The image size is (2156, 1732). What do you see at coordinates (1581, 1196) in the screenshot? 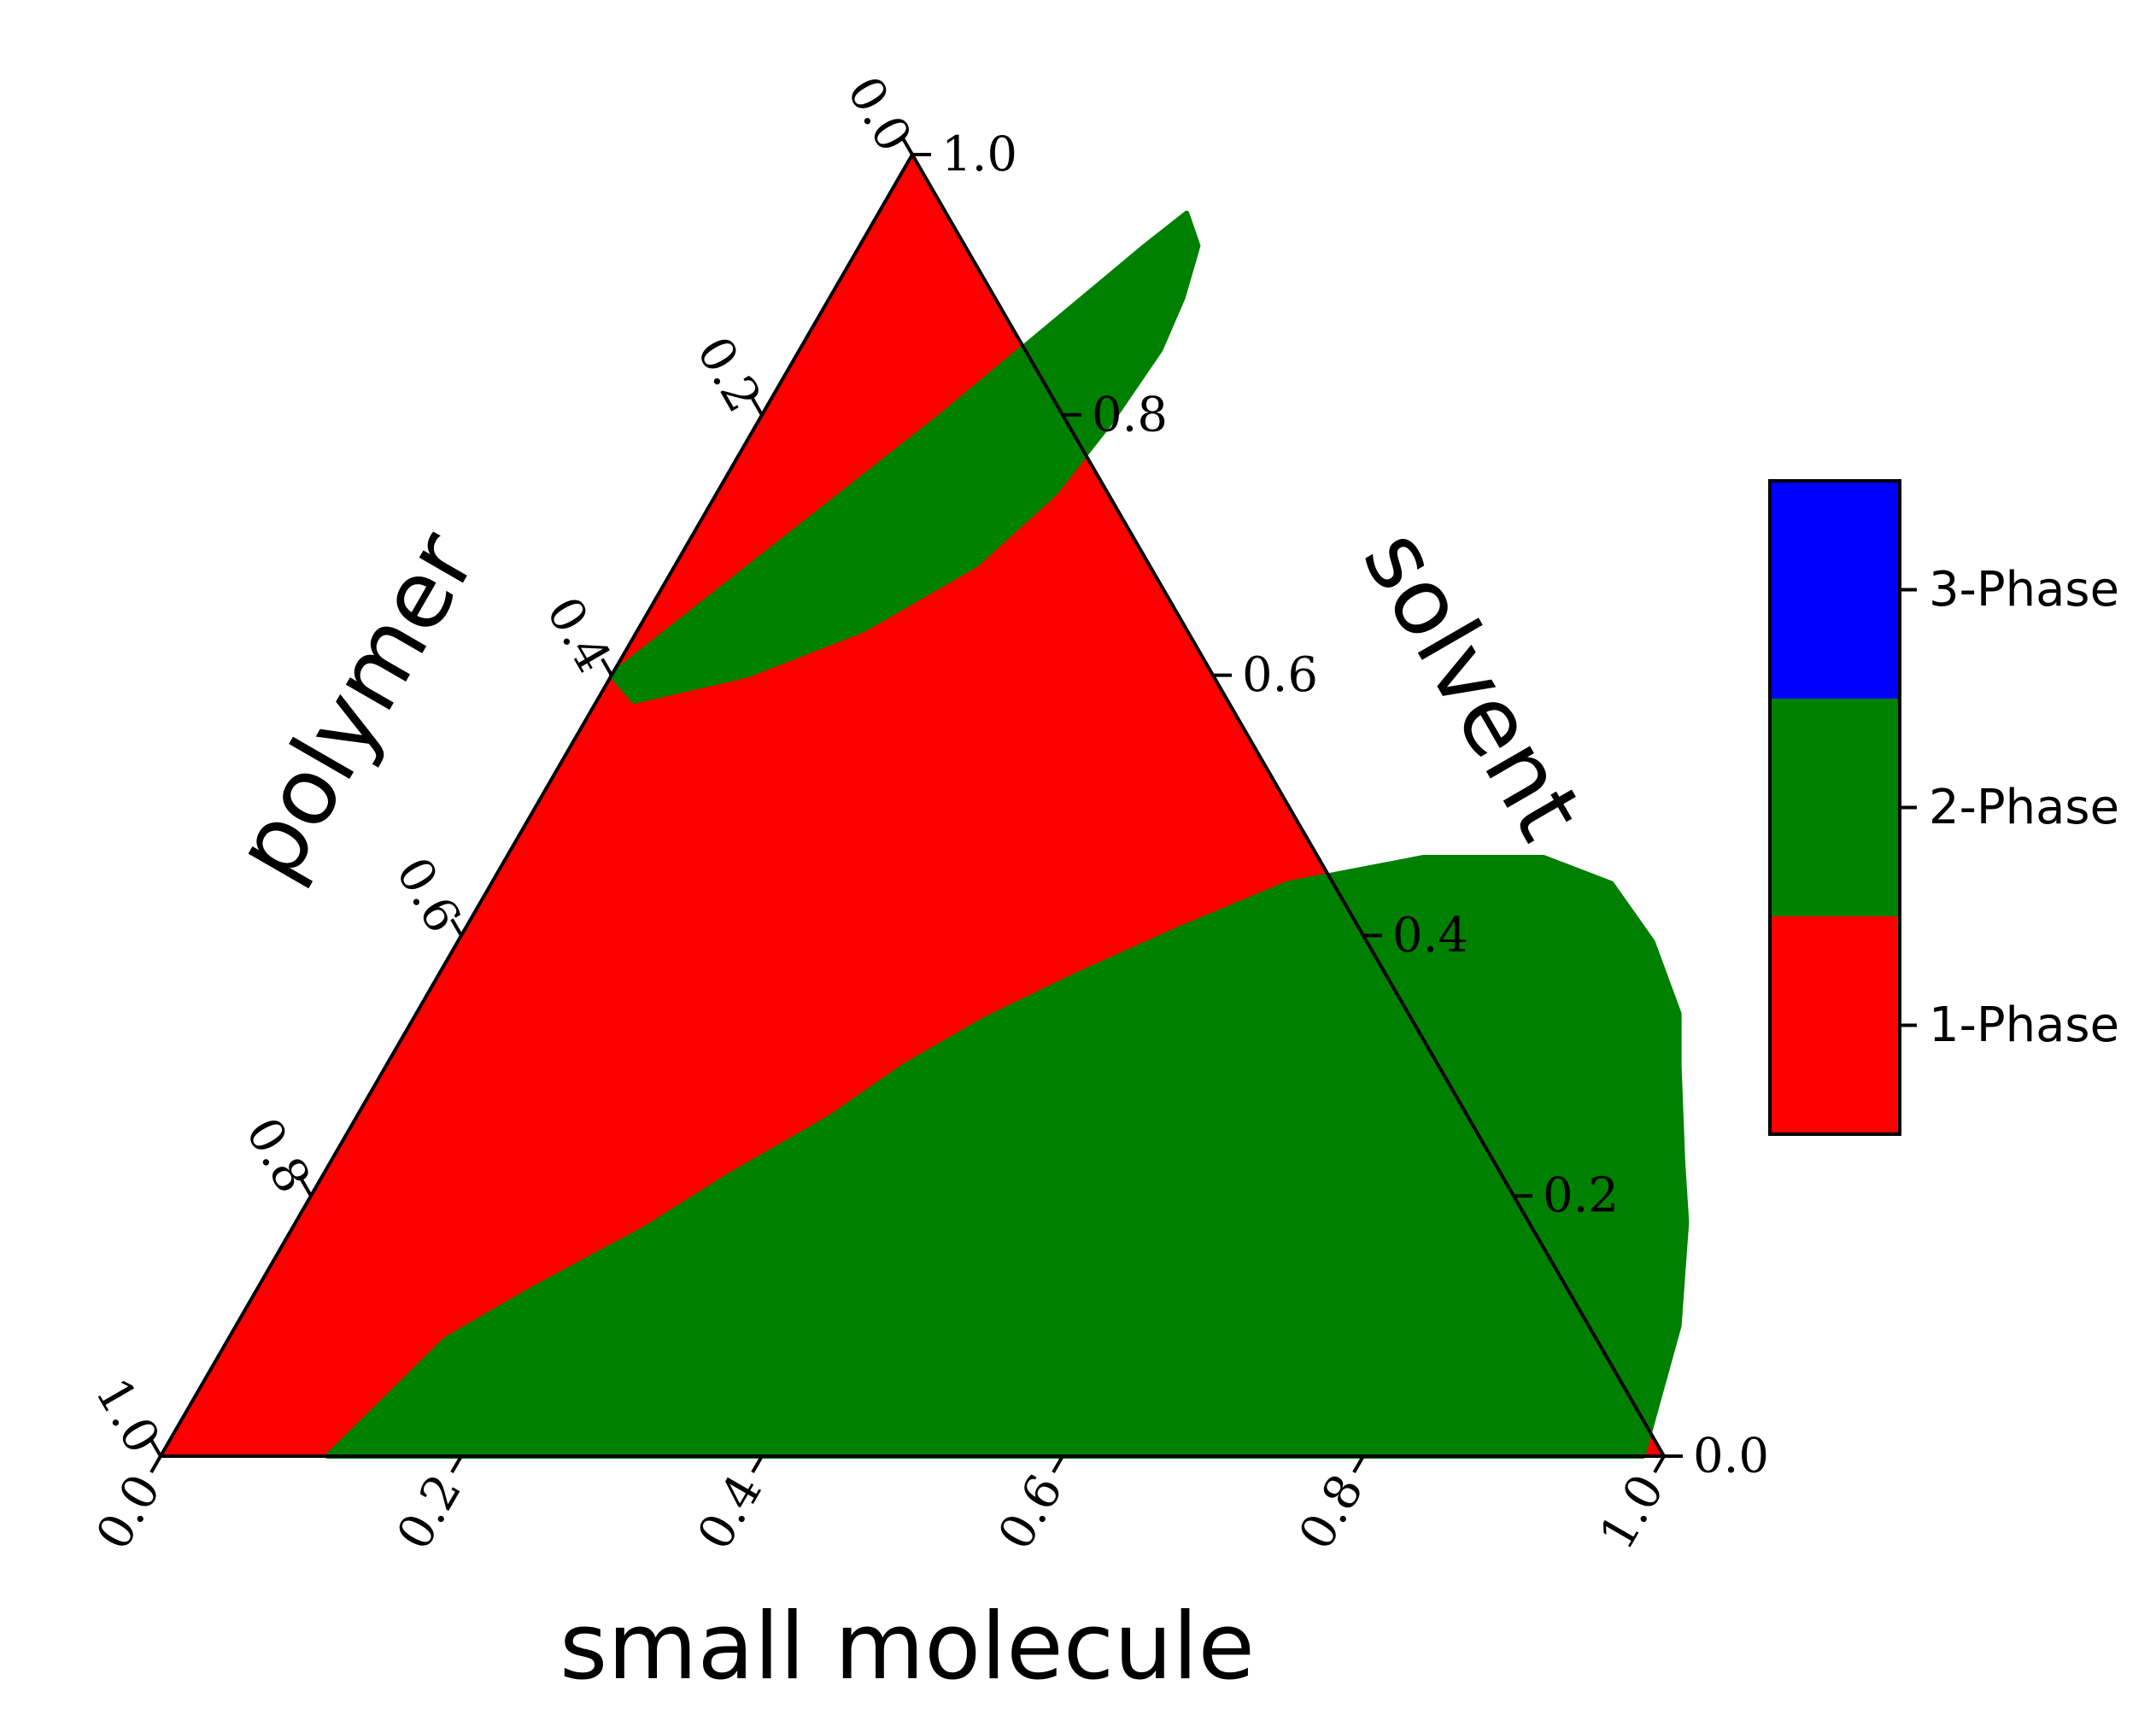
I see `right-tick-label: 0.2` at bounding box center [1581, 1196].